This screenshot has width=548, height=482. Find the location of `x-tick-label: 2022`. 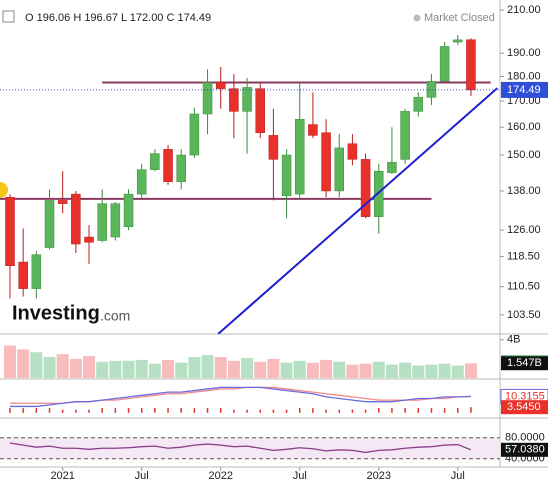

x-tick-label: 2022 is located at coordinates (220, 476).